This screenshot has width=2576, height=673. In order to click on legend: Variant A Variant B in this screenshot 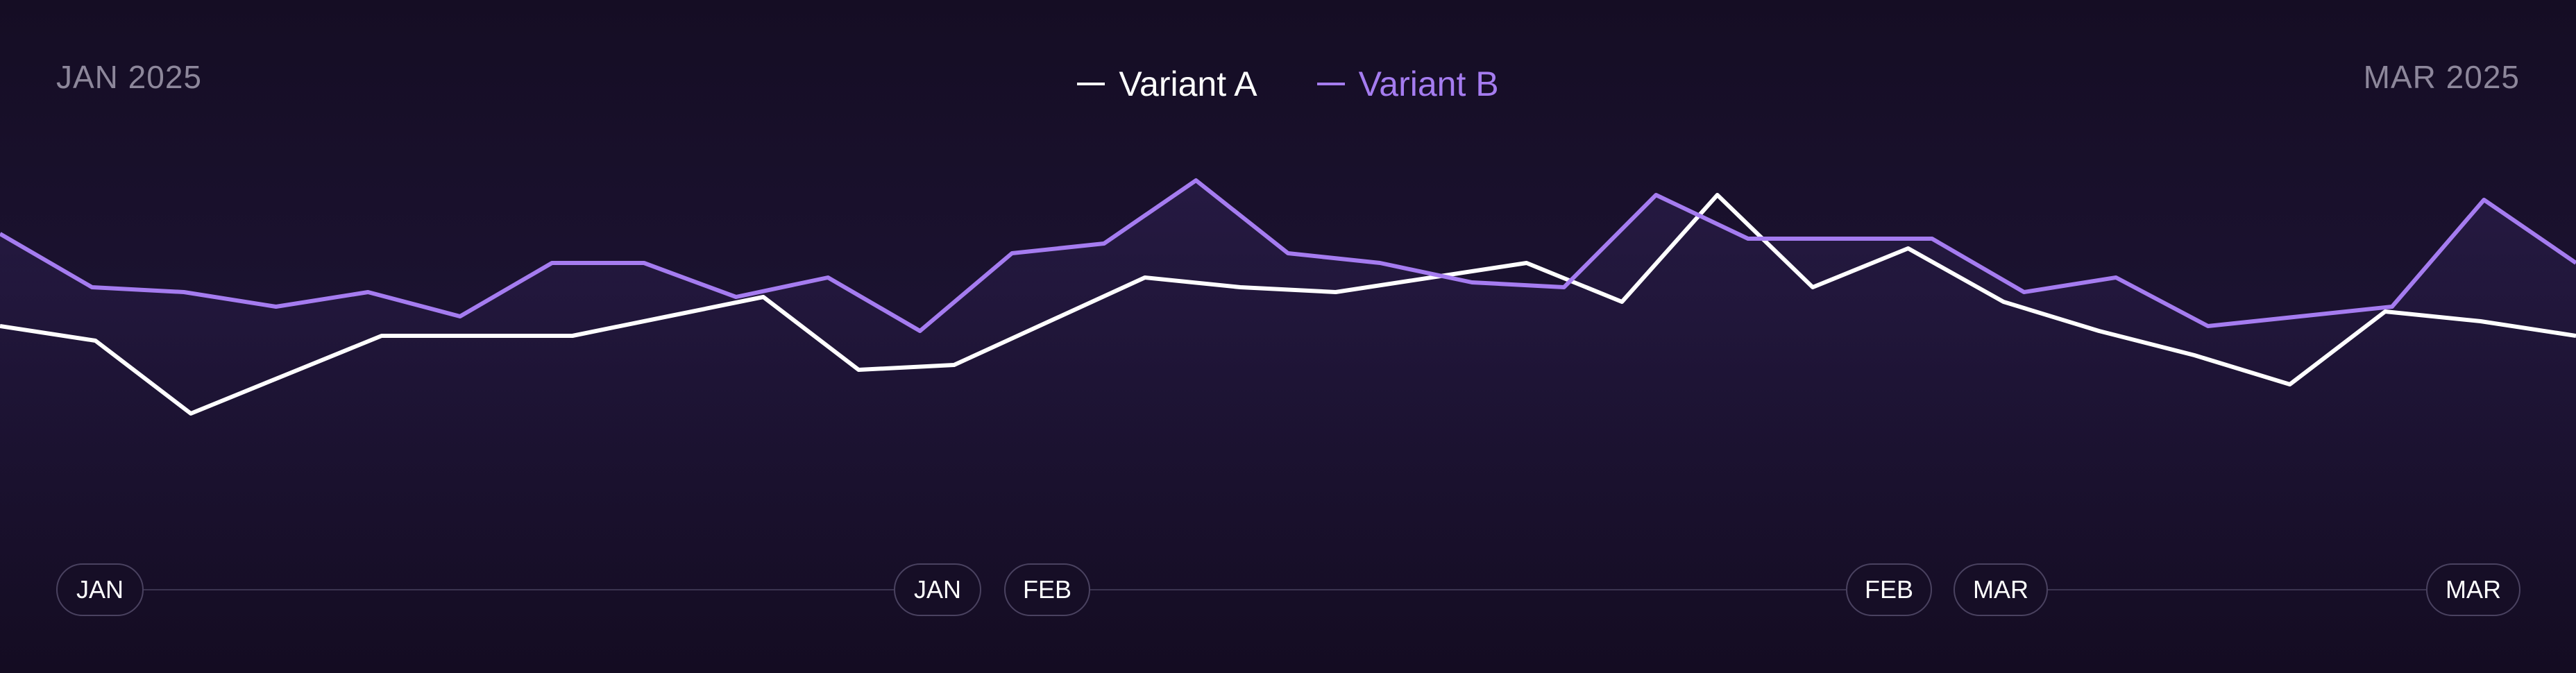, I will do `click(1288, 84)`.